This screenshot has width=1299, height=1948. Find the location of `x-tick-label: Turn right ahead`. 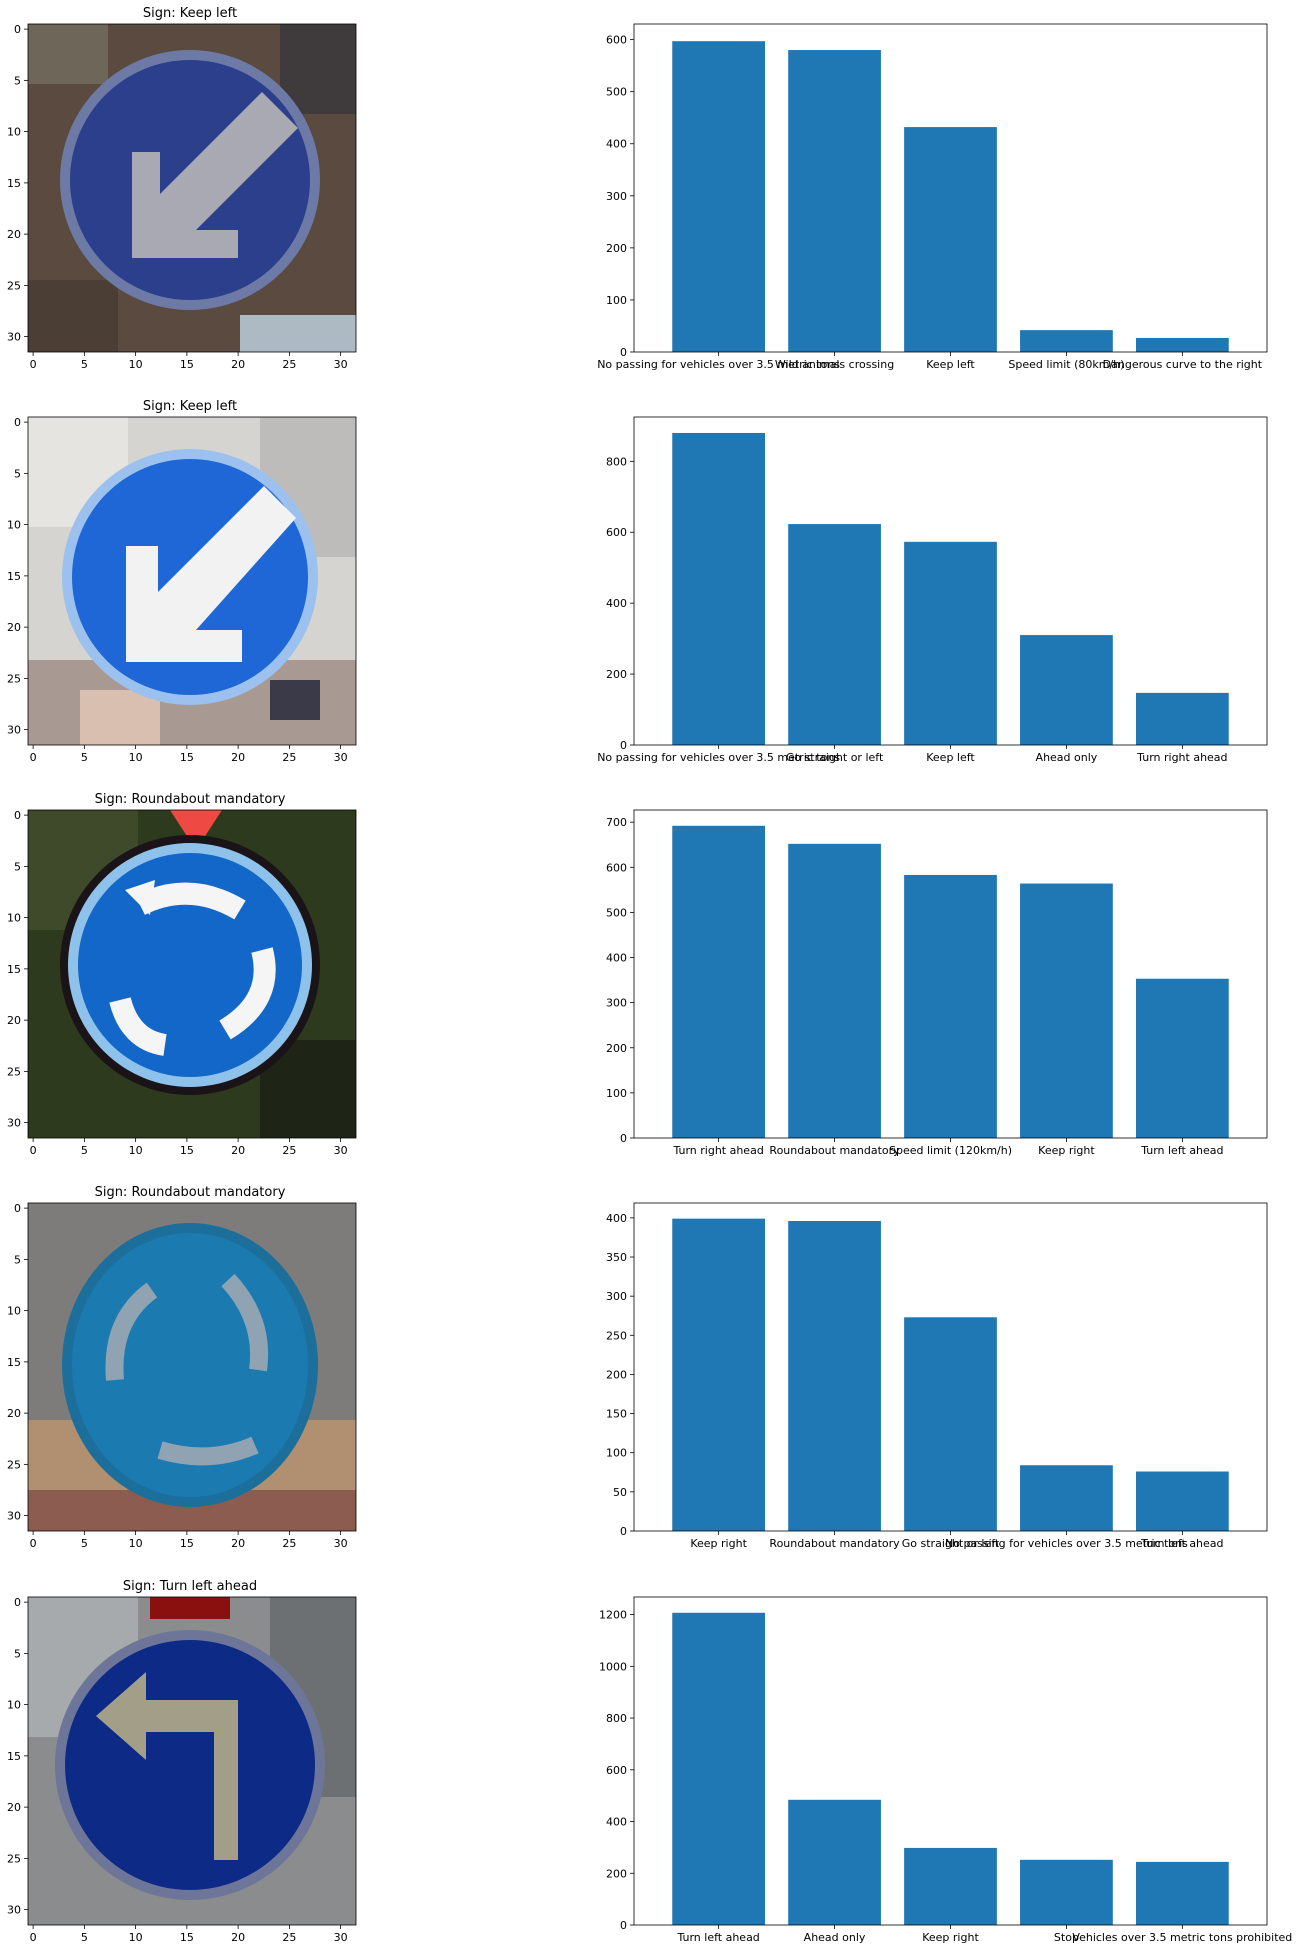

x-tick-label: Turn right ahead is located at coordinates (717, 1150).